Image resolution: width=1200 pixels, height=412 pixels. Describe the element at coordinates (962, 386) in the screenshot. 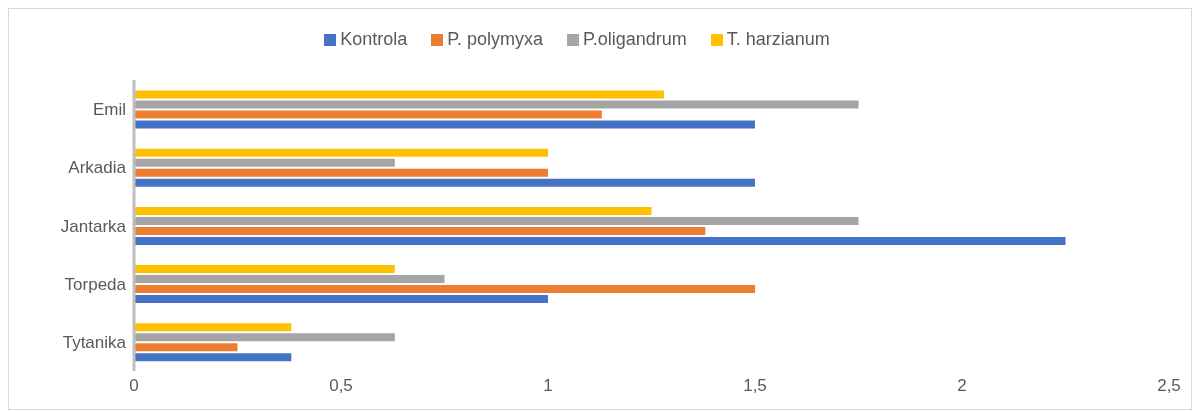

I see `x-tick-label: 2` at that location.